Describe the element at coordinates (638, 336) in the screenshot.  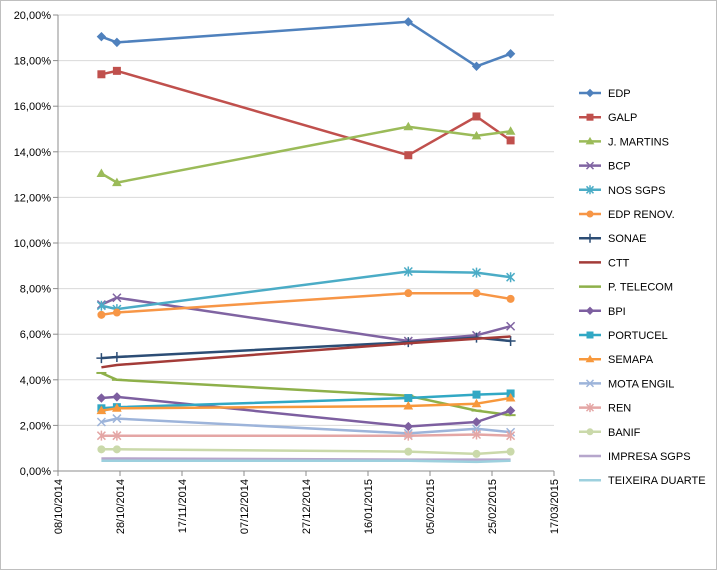
I see `legend-label-portucel: PORTUCEL` at that location.